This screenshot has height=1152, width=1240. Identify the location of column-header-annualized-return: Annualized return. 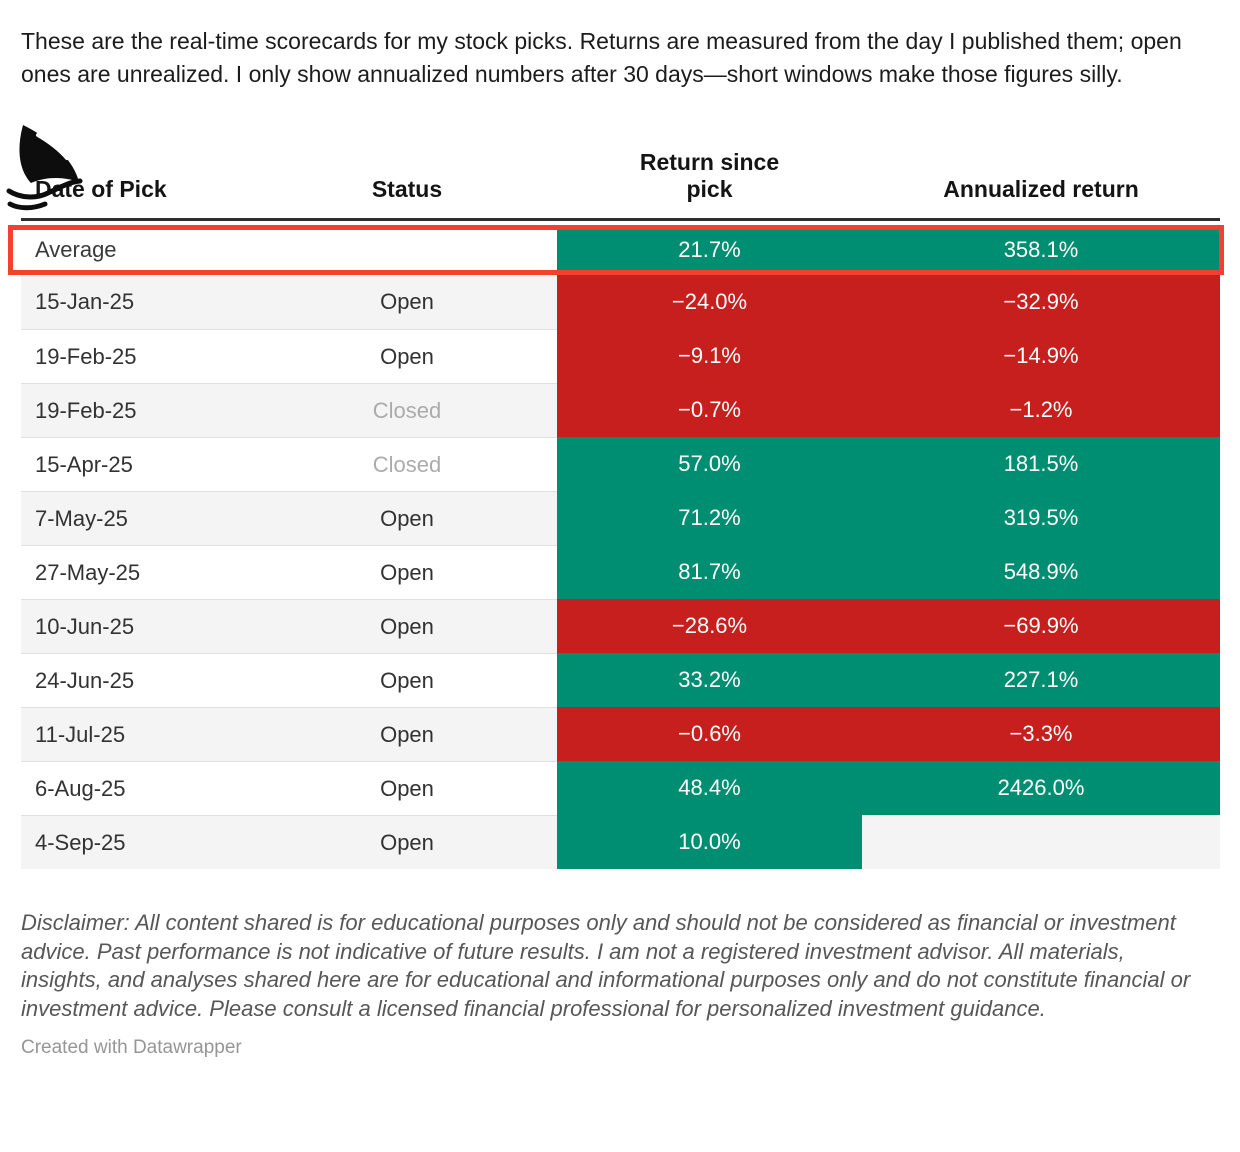
(1041, 189).